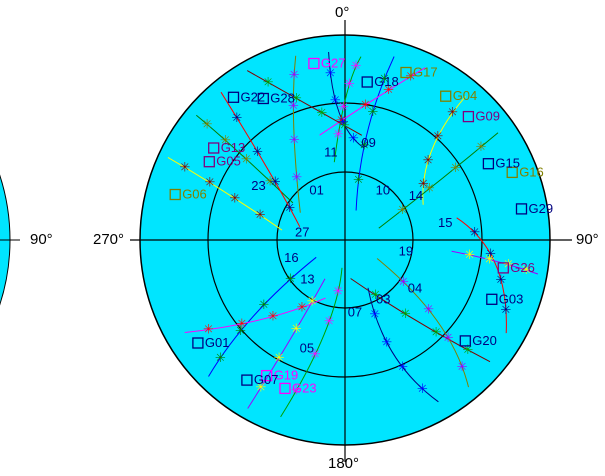  What do you see at coordinates (342, 12) in the screenshot?
I see `north-label: 0°` at bounding box center [342, 12].